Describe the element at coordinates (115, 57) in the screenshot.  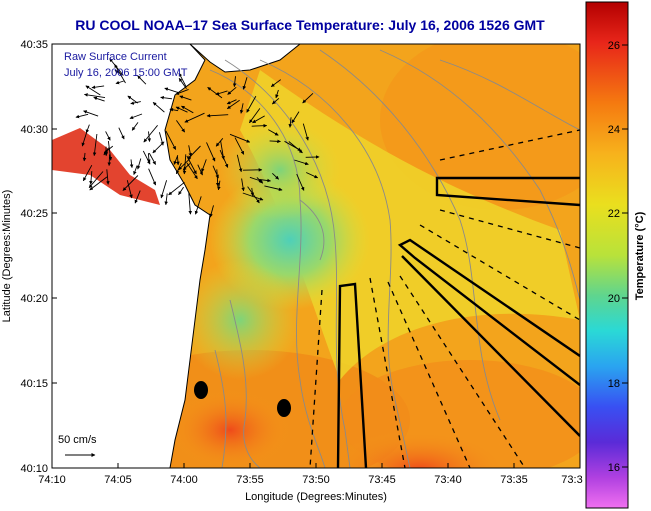
I see `current-legend-title: Raw Surface Current` at that location.